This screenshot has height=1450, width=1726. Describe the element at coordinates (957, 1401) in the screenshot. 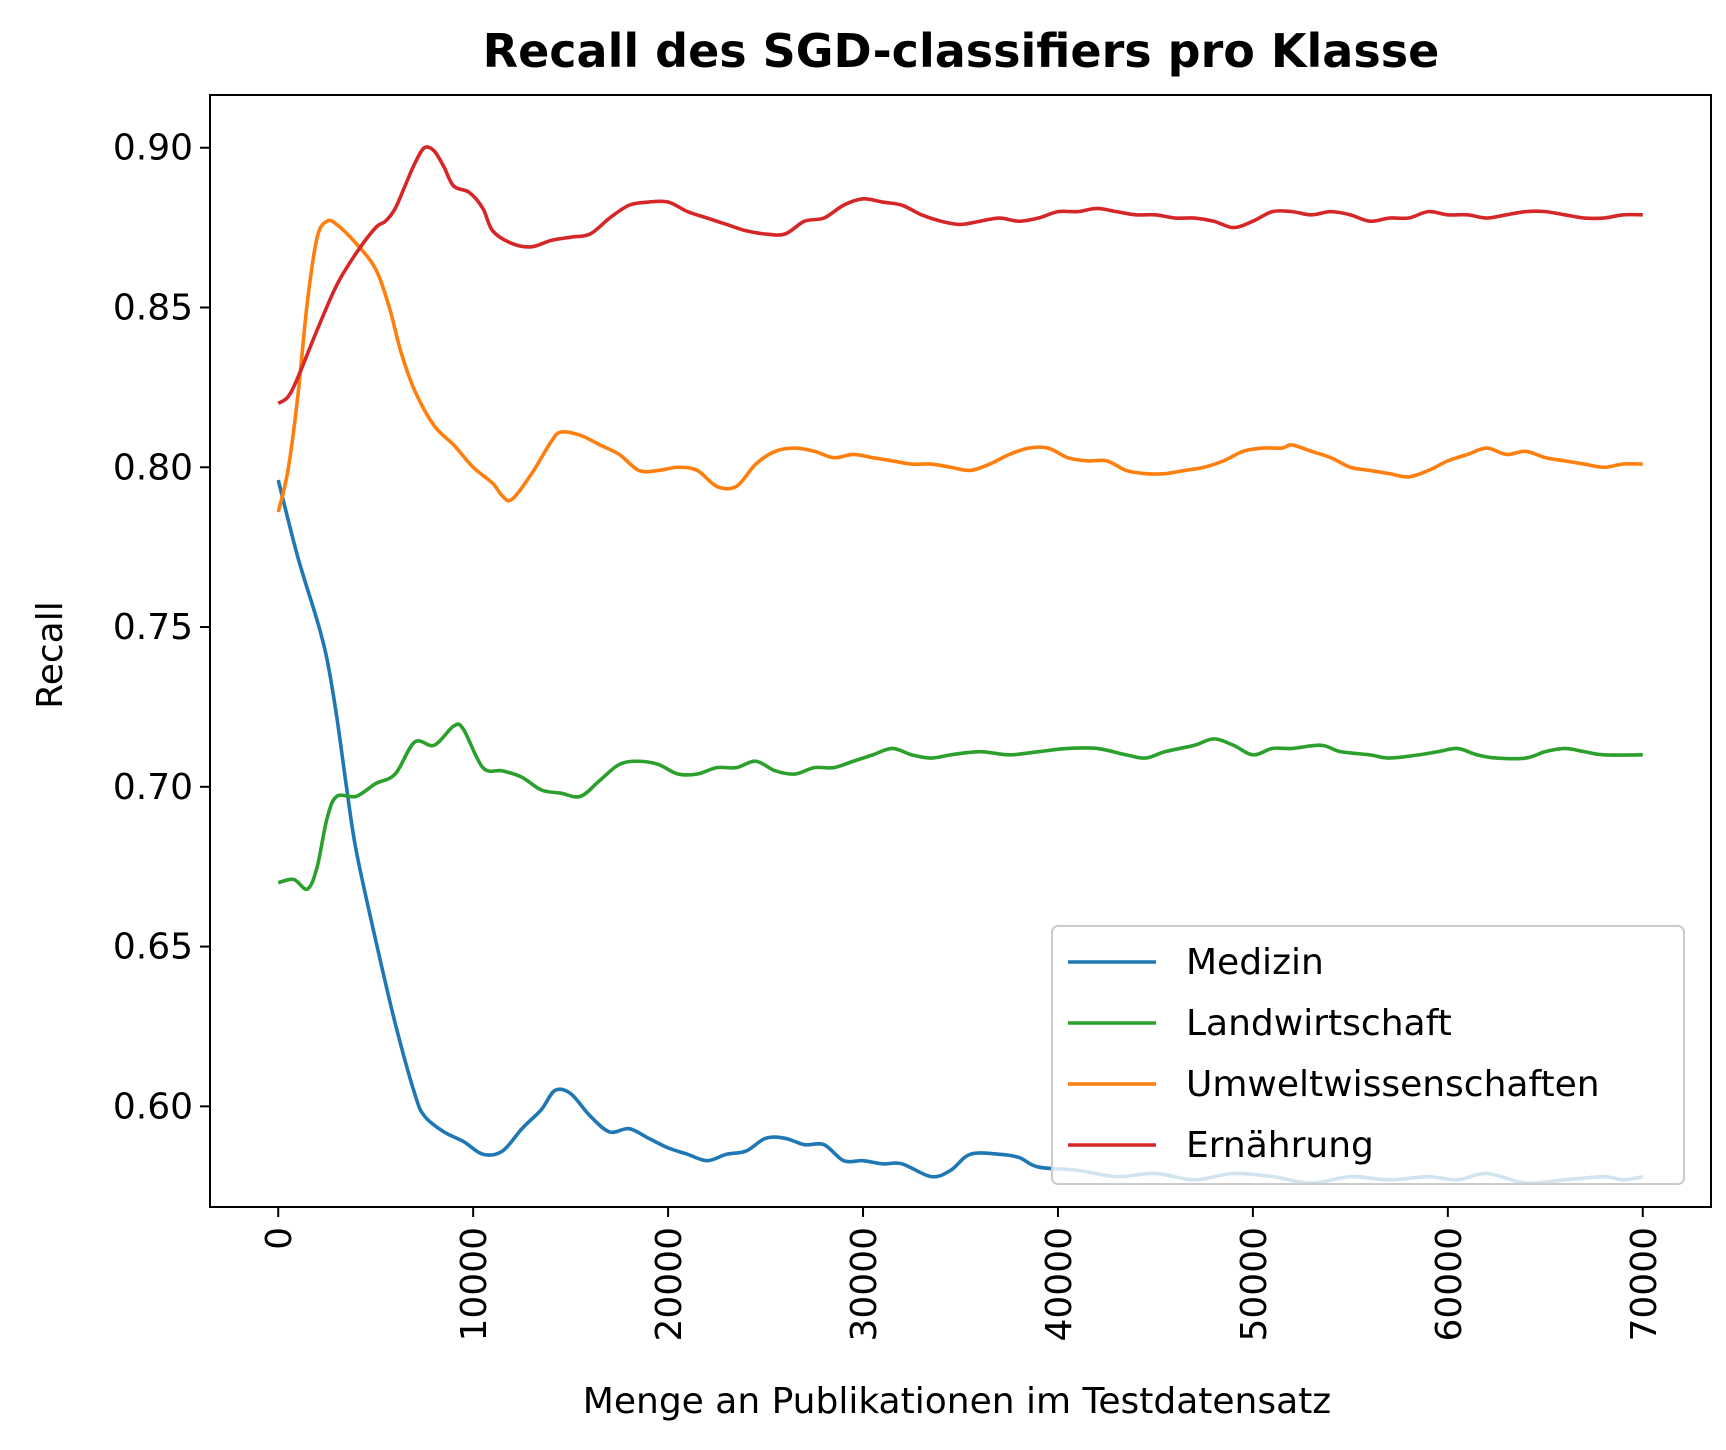

I see `x-axis-label: Menge an Publikationen im Testdatensatz` at that location.